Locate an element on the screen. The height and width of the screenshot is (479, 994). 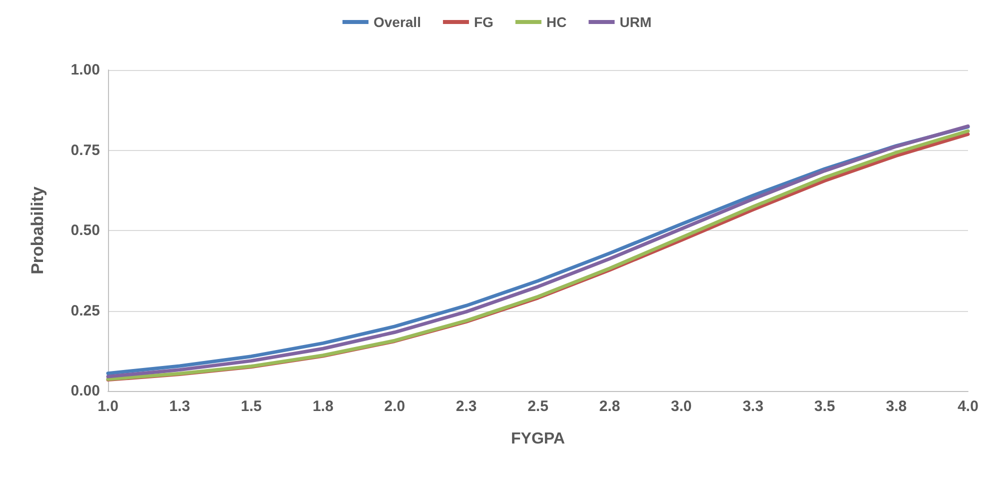
y-tick-label: 0.75 is located at coordinates (85, 150).